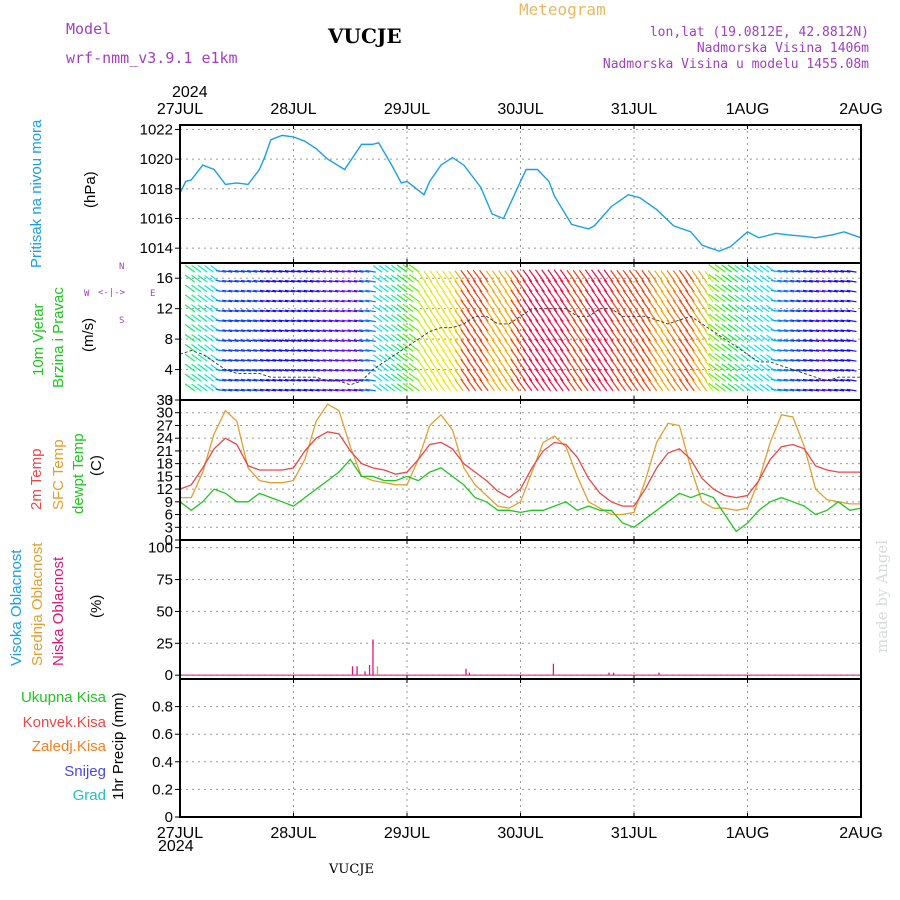 The height and width of the screenshot is (900, 900). What do you see at coordinates (782, 48) in the screenshot?
I see `altitude-label: Nadmorska Visina 1406m` at bounding box center [782, 48].